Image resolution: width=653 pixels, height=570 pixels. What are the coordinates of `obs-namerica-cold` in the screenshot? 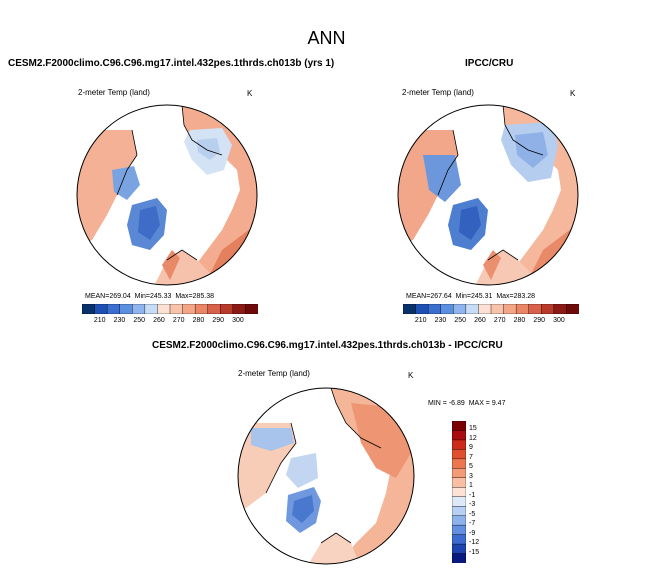 It's located at (442, 178).